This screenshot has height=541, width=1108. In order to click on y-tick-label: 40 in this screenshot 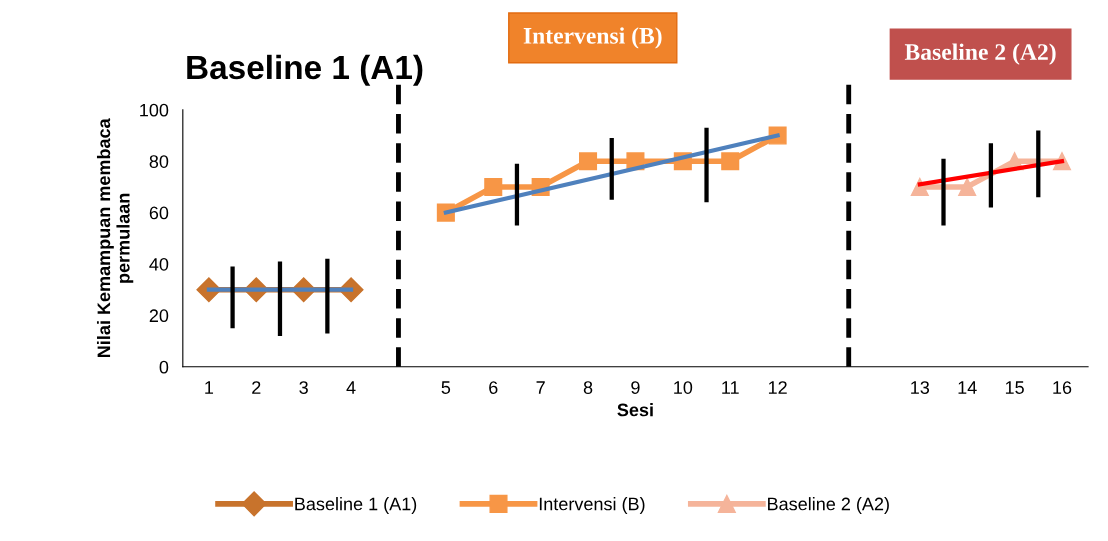, I will do `click(159, 264)`.